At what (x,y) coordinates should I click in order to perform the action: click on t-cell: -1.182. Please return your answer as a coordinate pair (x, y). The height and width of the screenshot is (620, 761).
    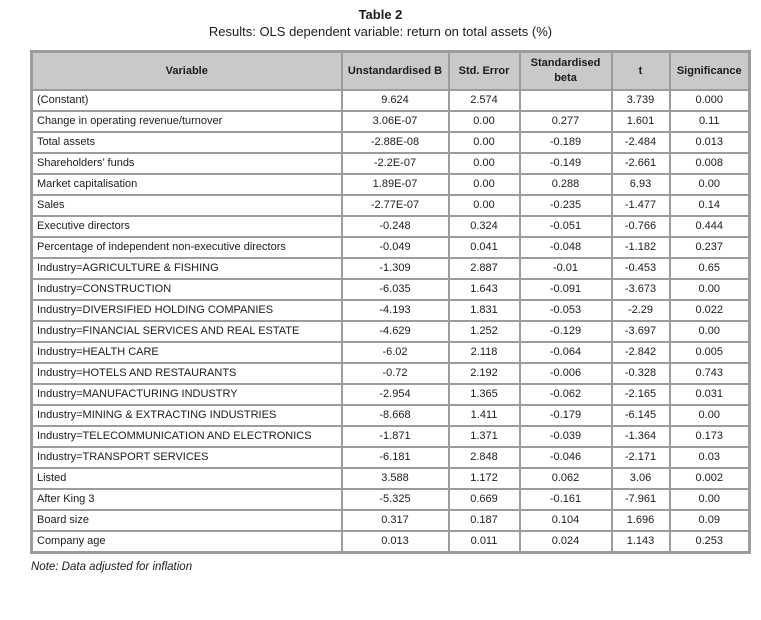
    Looking at the image, I should click on (640, 247).